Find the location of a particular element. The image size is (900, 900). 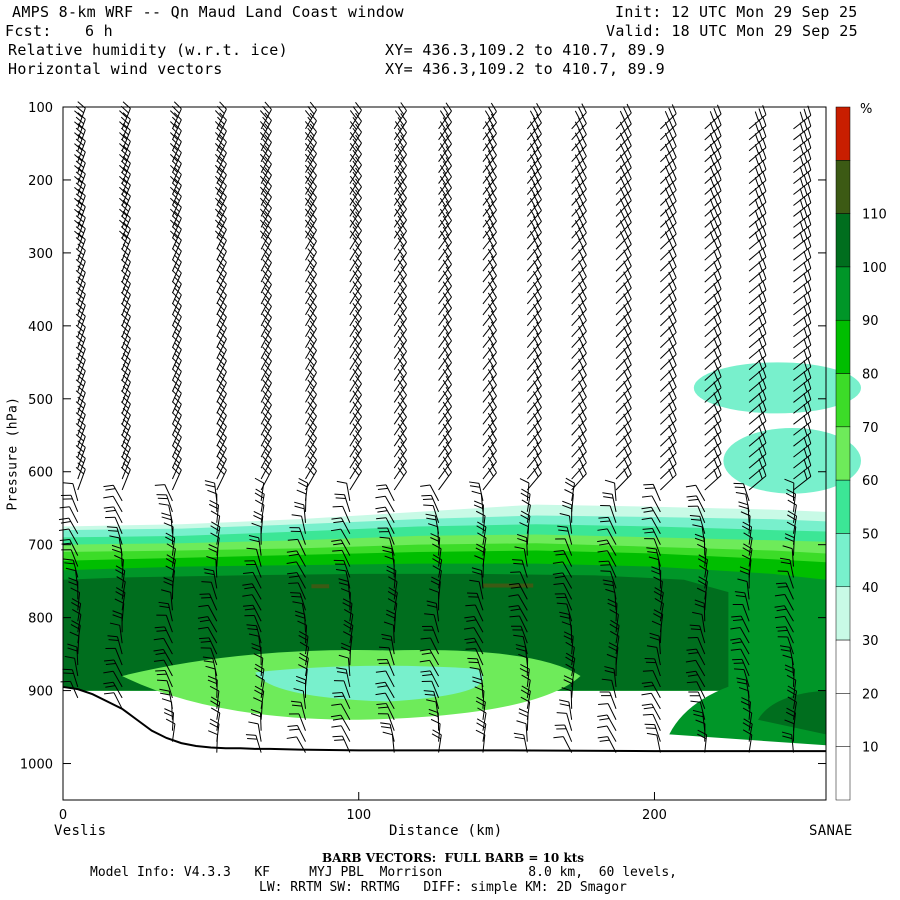

x-endpoint-left: Veslis is located at coordinates (80, 831).